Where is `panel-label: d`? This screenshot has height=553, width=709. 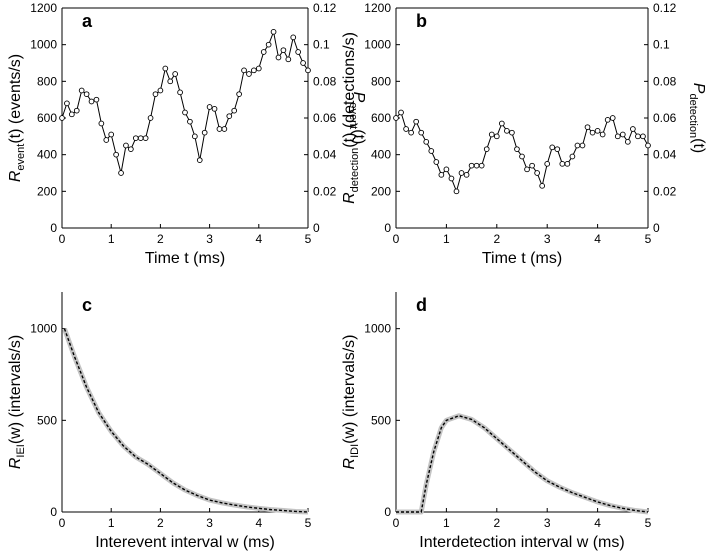
panel-label: d is located at coordinates (421, 305).